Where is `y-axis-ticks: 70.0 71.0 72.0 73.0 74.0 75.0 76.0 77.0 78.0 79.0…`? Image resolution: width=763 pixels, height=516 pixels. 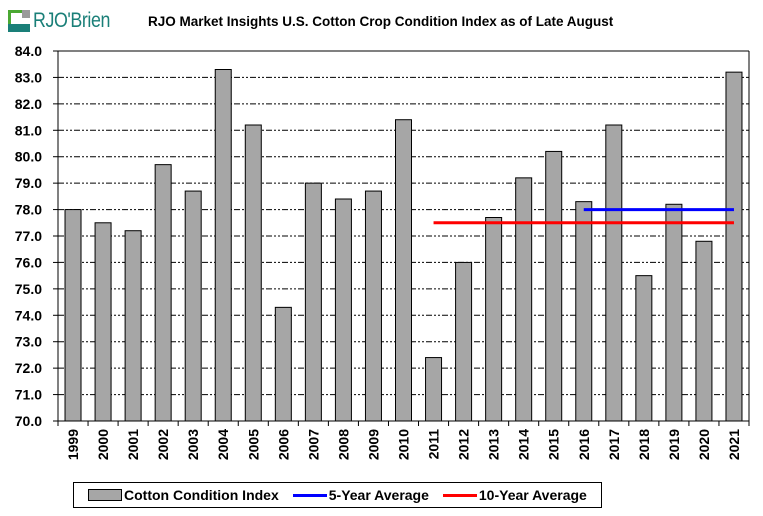
y-axis-ticks: 70.0 71.0 72.0 73.0 74.0 75.0 76.0 77.0 78.0 79.0… is located at coordinates (36, 236).